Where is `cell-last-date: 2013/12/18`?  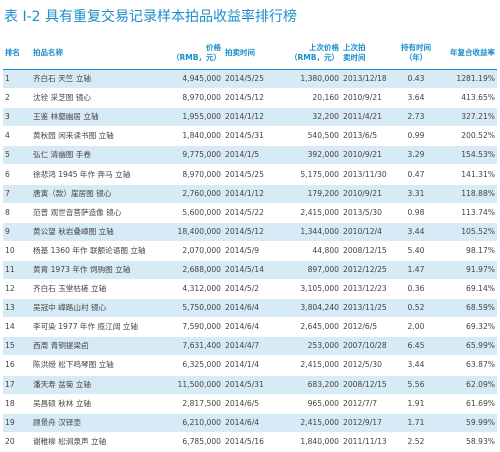 cell-last-date: 2013/12/18 is located at coordinates (368, 79).